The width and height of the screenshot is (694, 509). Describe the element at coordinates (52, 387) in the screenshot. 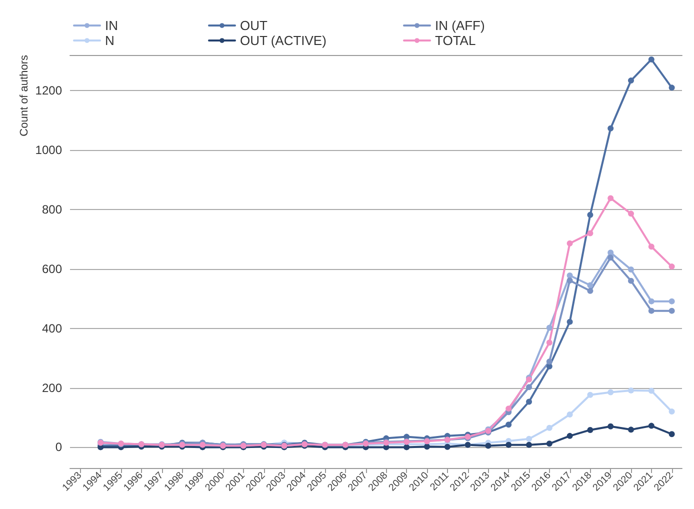

I see `y-tick-label: 200` at that location.